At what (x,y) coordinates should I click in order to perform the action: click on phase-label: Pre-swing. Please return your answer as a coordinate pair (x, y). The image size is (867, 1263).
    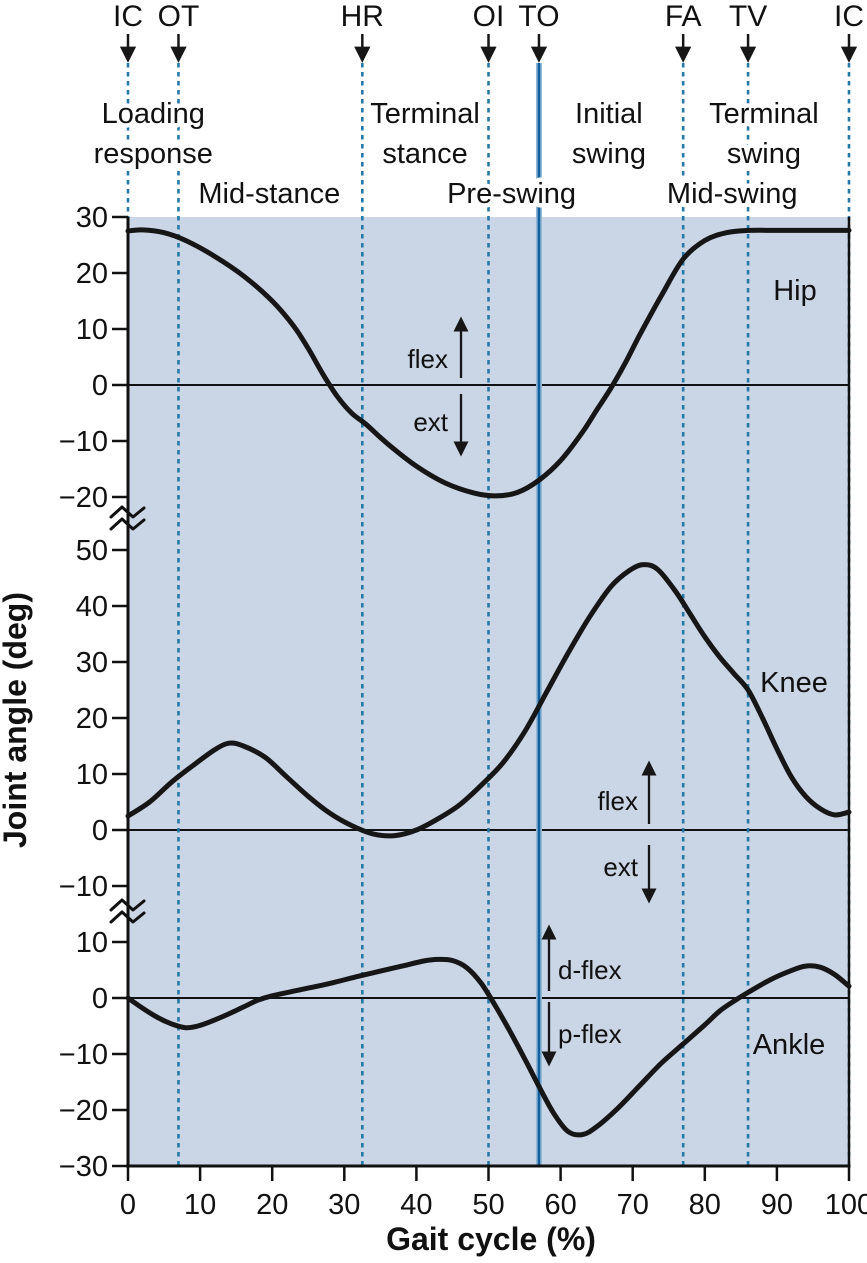
    Looking at the image, I should click on (511, 194).